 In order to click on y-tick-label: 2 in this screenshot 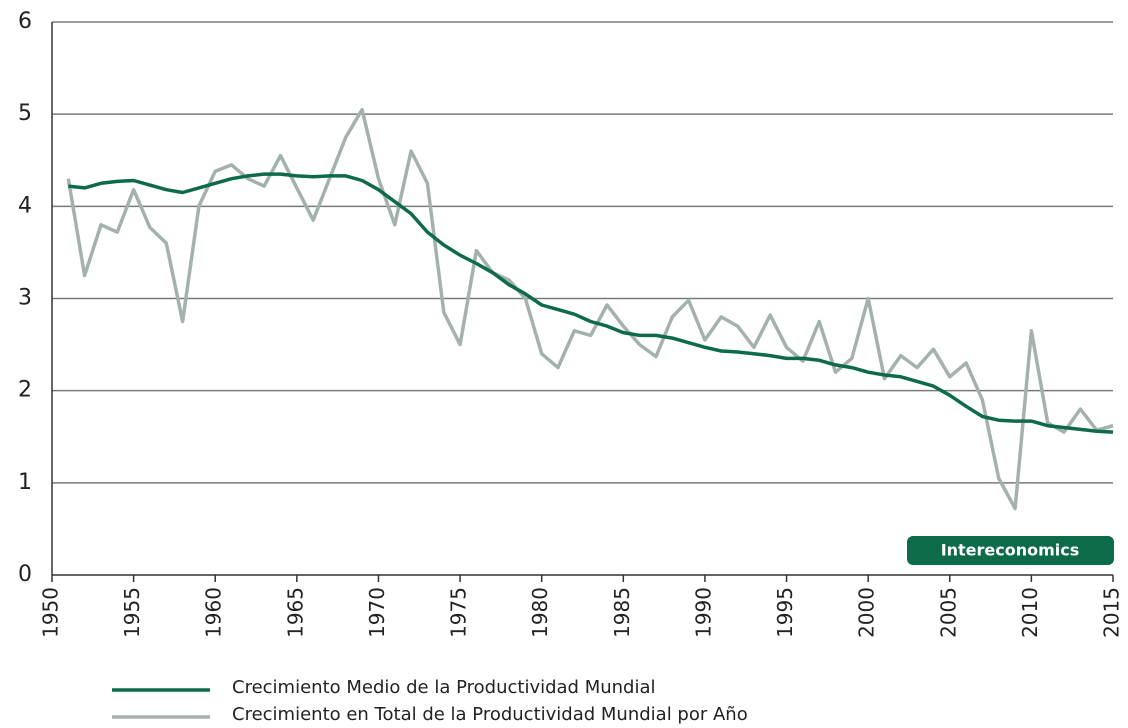, I will do `click(25, 390)`.